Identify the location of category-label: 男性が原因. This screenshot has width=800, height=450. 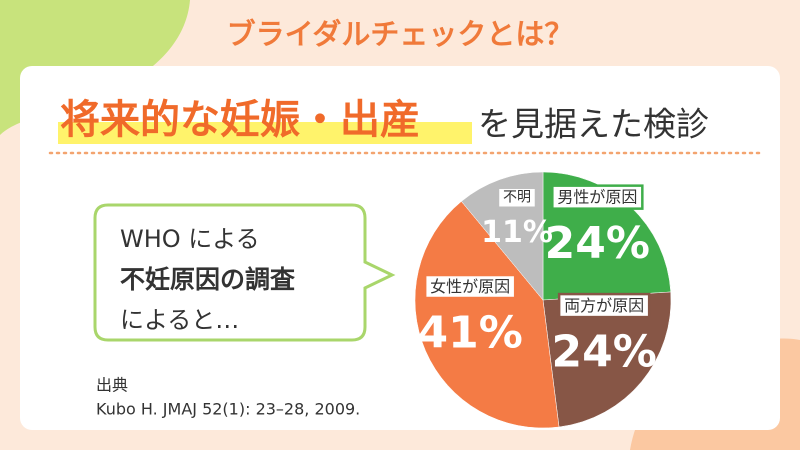
(597, 197).